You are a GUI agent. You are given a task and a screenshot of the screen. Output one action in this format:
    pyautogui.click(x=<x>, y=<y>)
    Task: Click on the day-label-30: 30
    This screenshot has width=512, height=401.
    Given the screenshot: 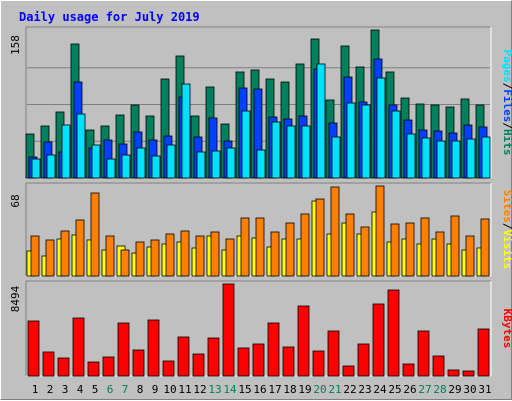 What is the action you would take?
    pyautogui.click(x=469, y=389)
    